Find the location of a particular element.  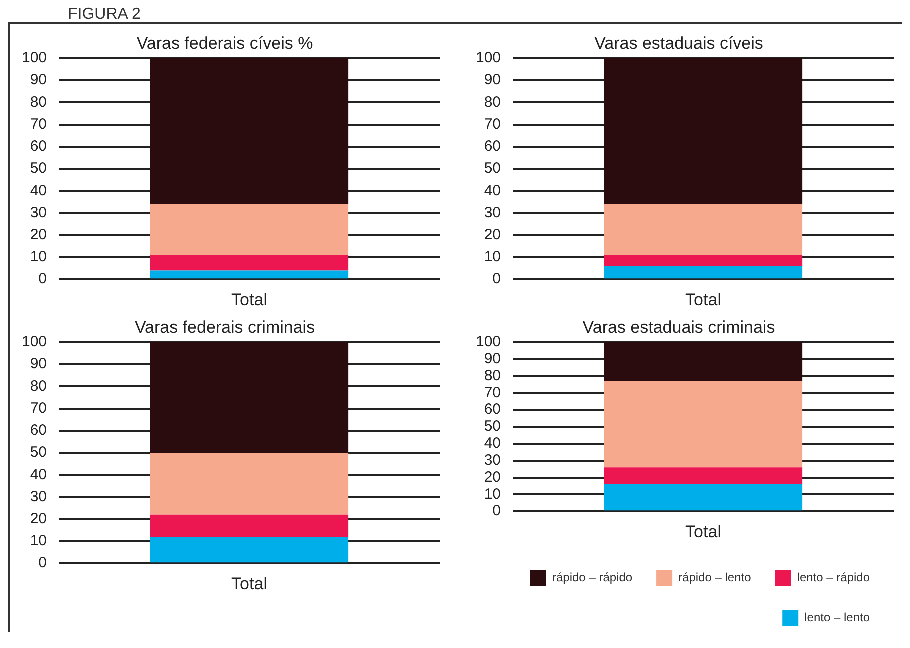

legend-label: lento – lento is located at coordinates (837, 617).